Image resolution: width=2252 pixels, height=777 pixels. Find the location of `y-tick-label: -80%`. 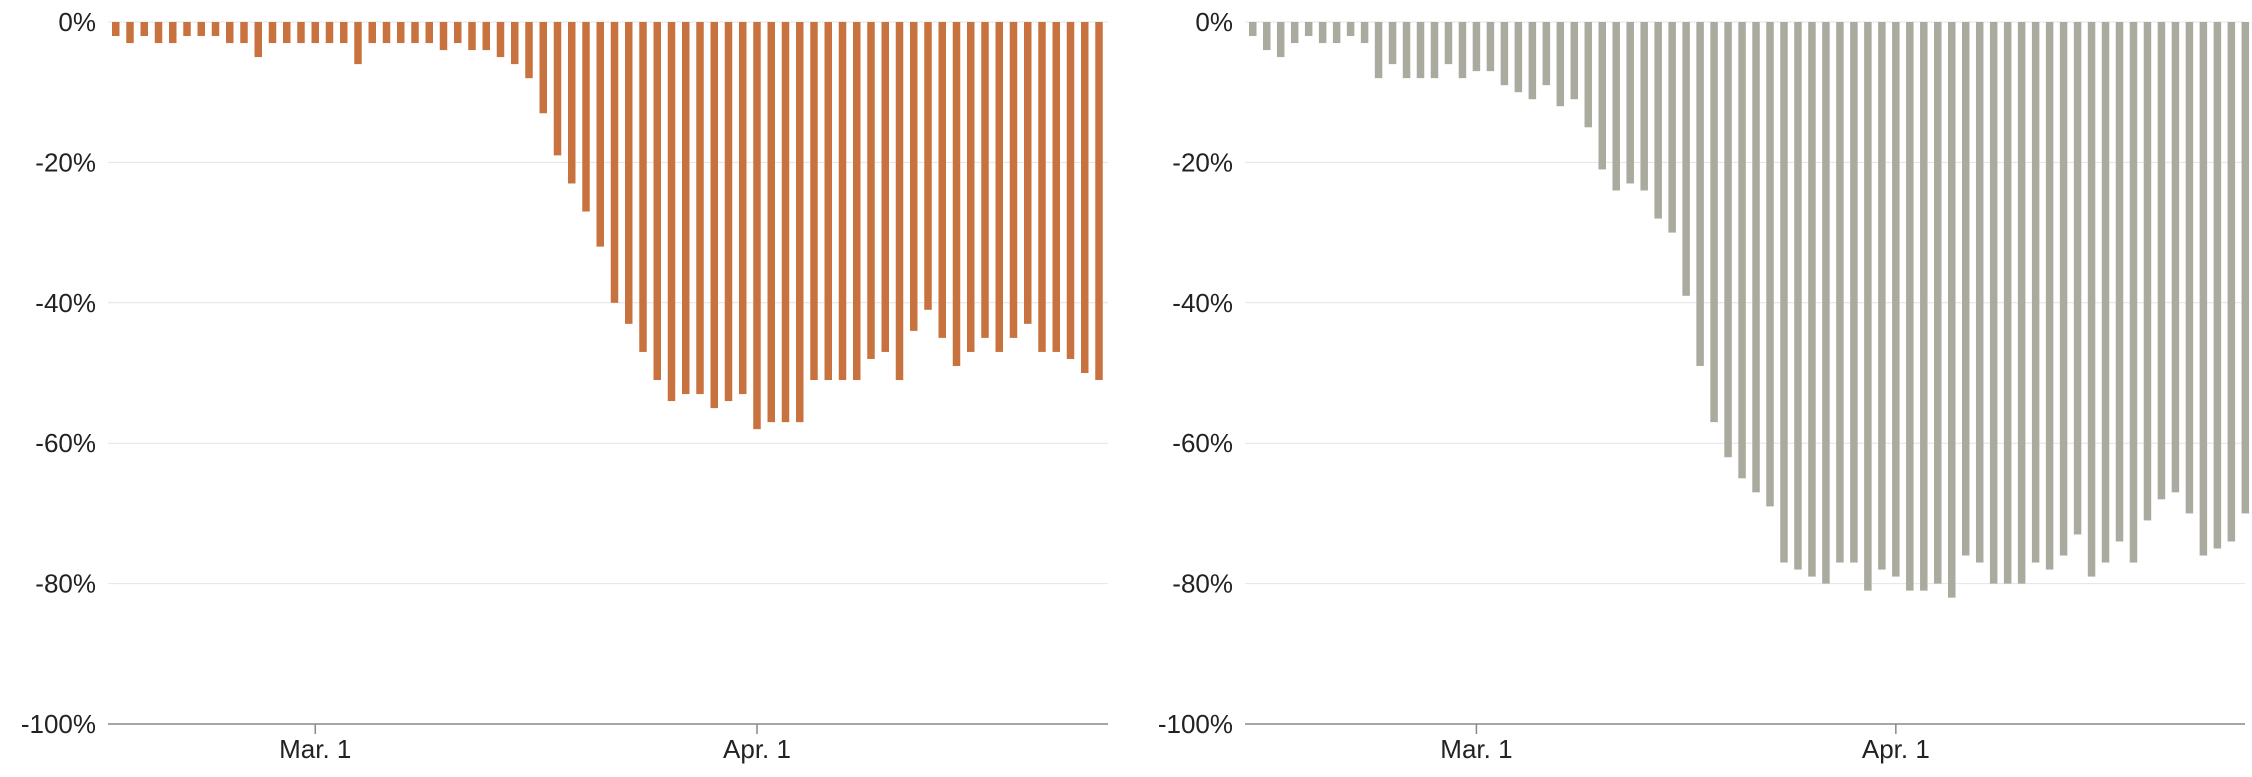

y-tick-label: -80% is located at coordinates (1202, 584).